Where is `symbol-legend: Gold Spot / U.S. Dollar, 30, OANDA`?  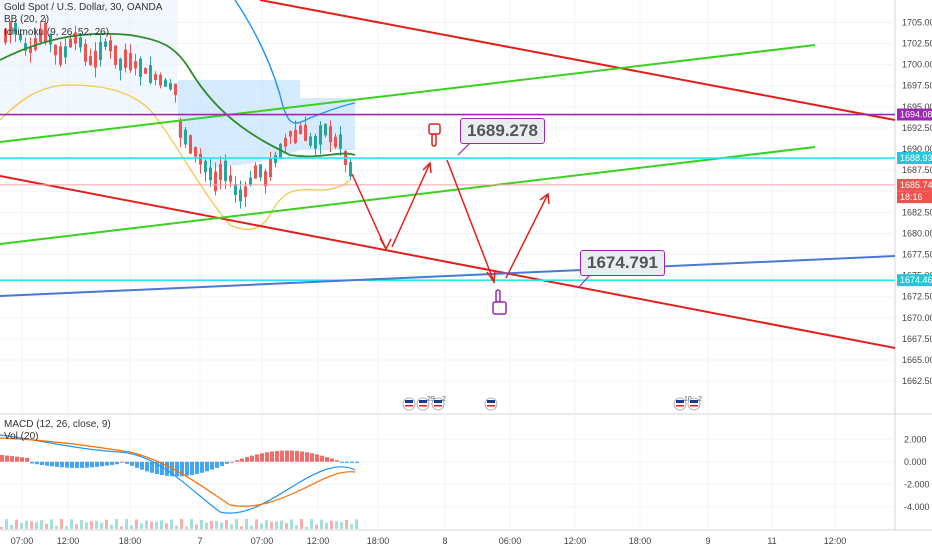 symbol-legend: Gold Spot / U.S. Dollar, 30, OANDA is located at coordinates (83, 7).